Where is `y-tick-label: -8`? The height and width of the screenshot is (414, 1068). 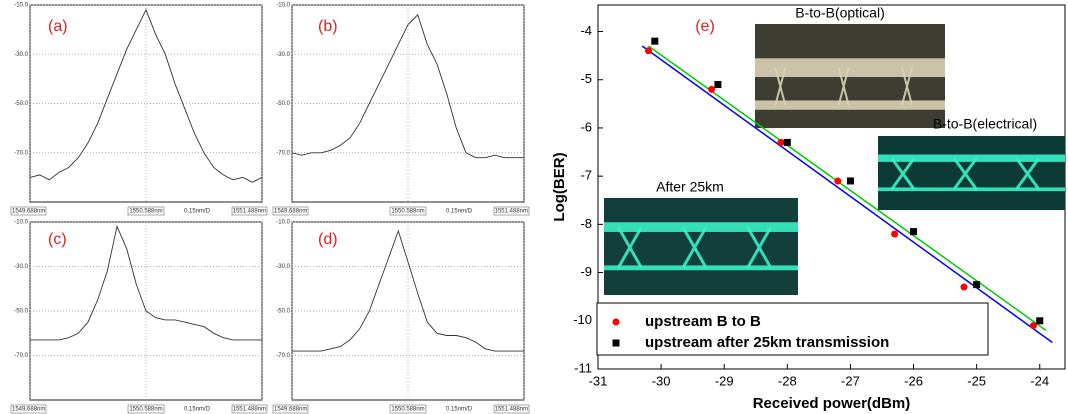
y-tick-label: -8 is located at coordinates (586, 223).